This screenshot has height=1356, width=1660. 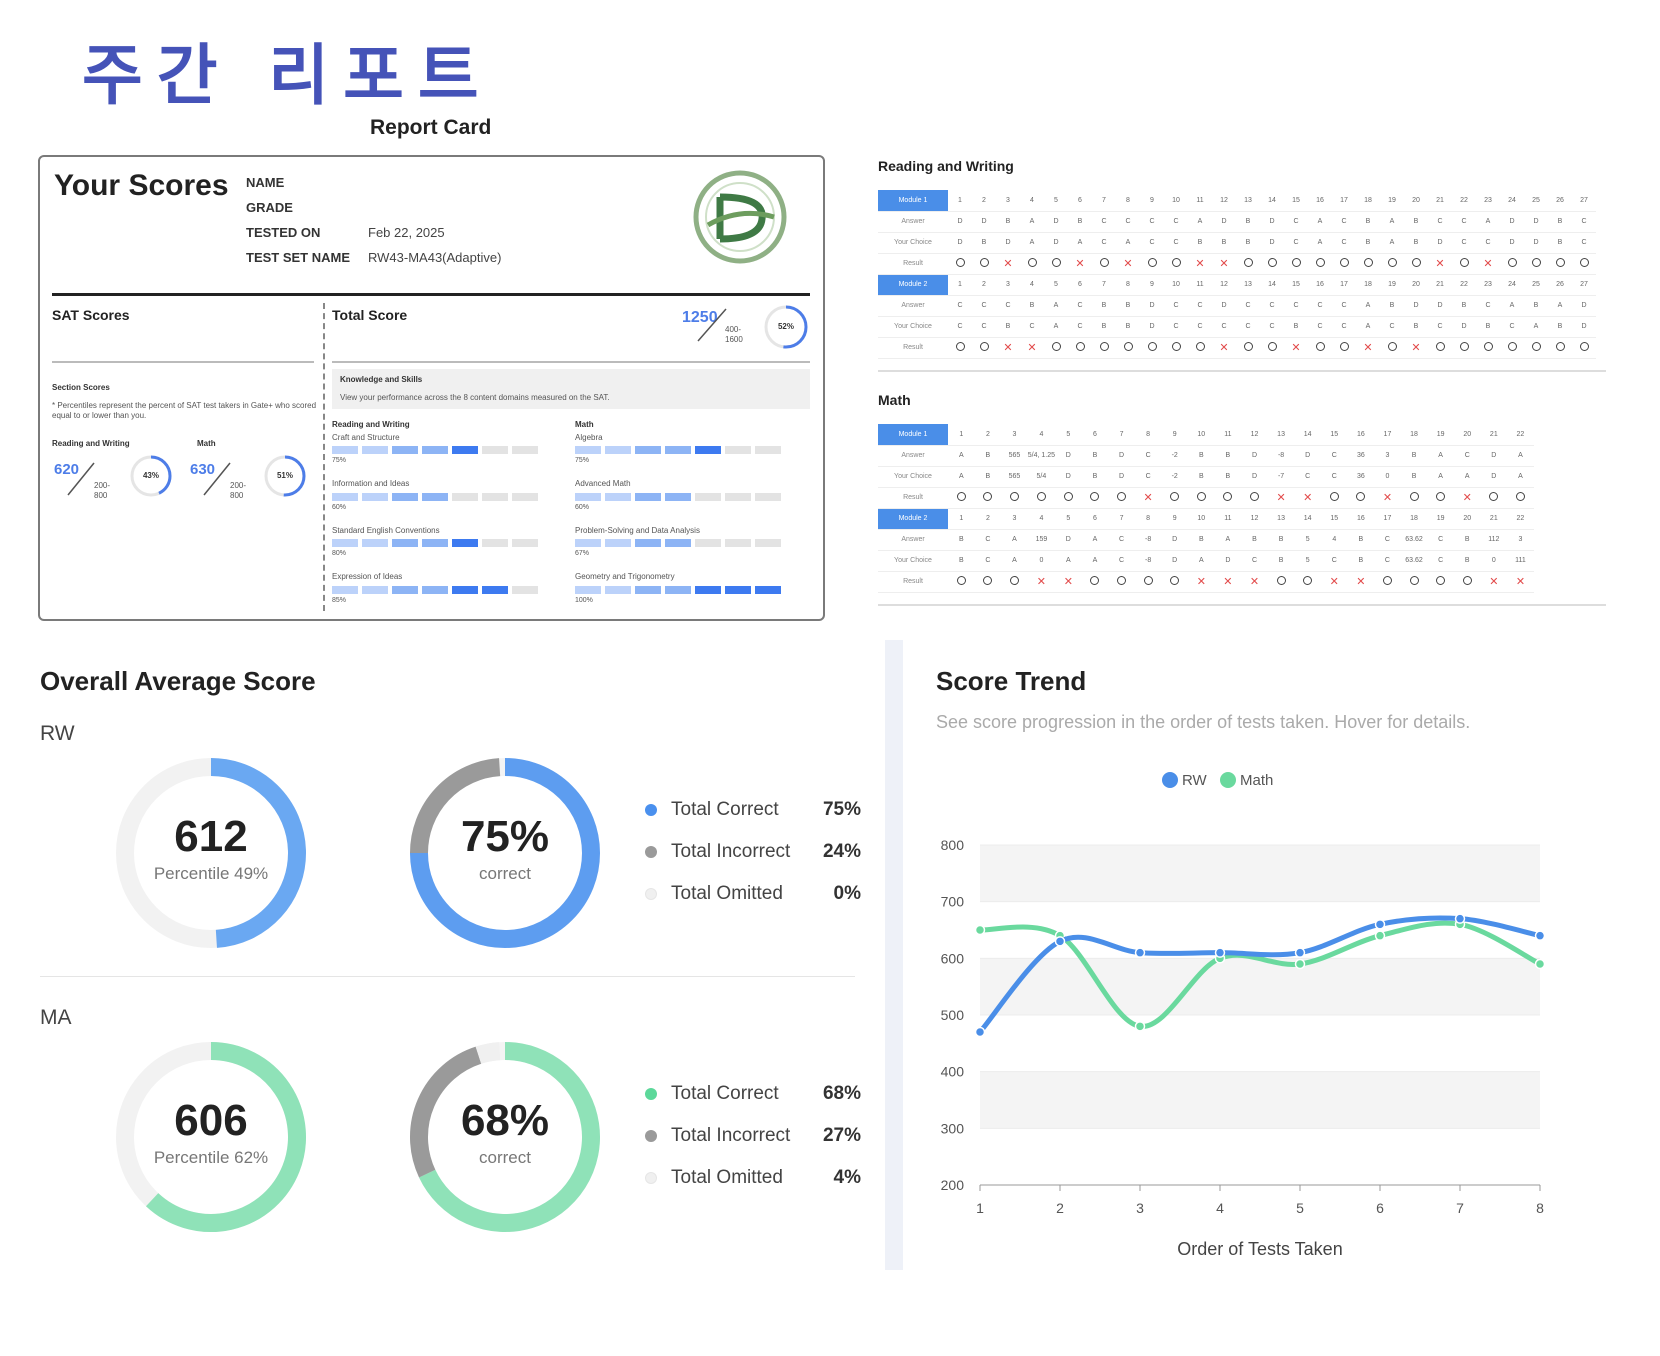 What do you see at coordinates (1206, 561) in the screenshot?
I see `grid-row: Your Choice B C A 0 A A C -8 D A D C B 5 C B C 63.62 C B 0 111` at bounding box center [1206, 561].